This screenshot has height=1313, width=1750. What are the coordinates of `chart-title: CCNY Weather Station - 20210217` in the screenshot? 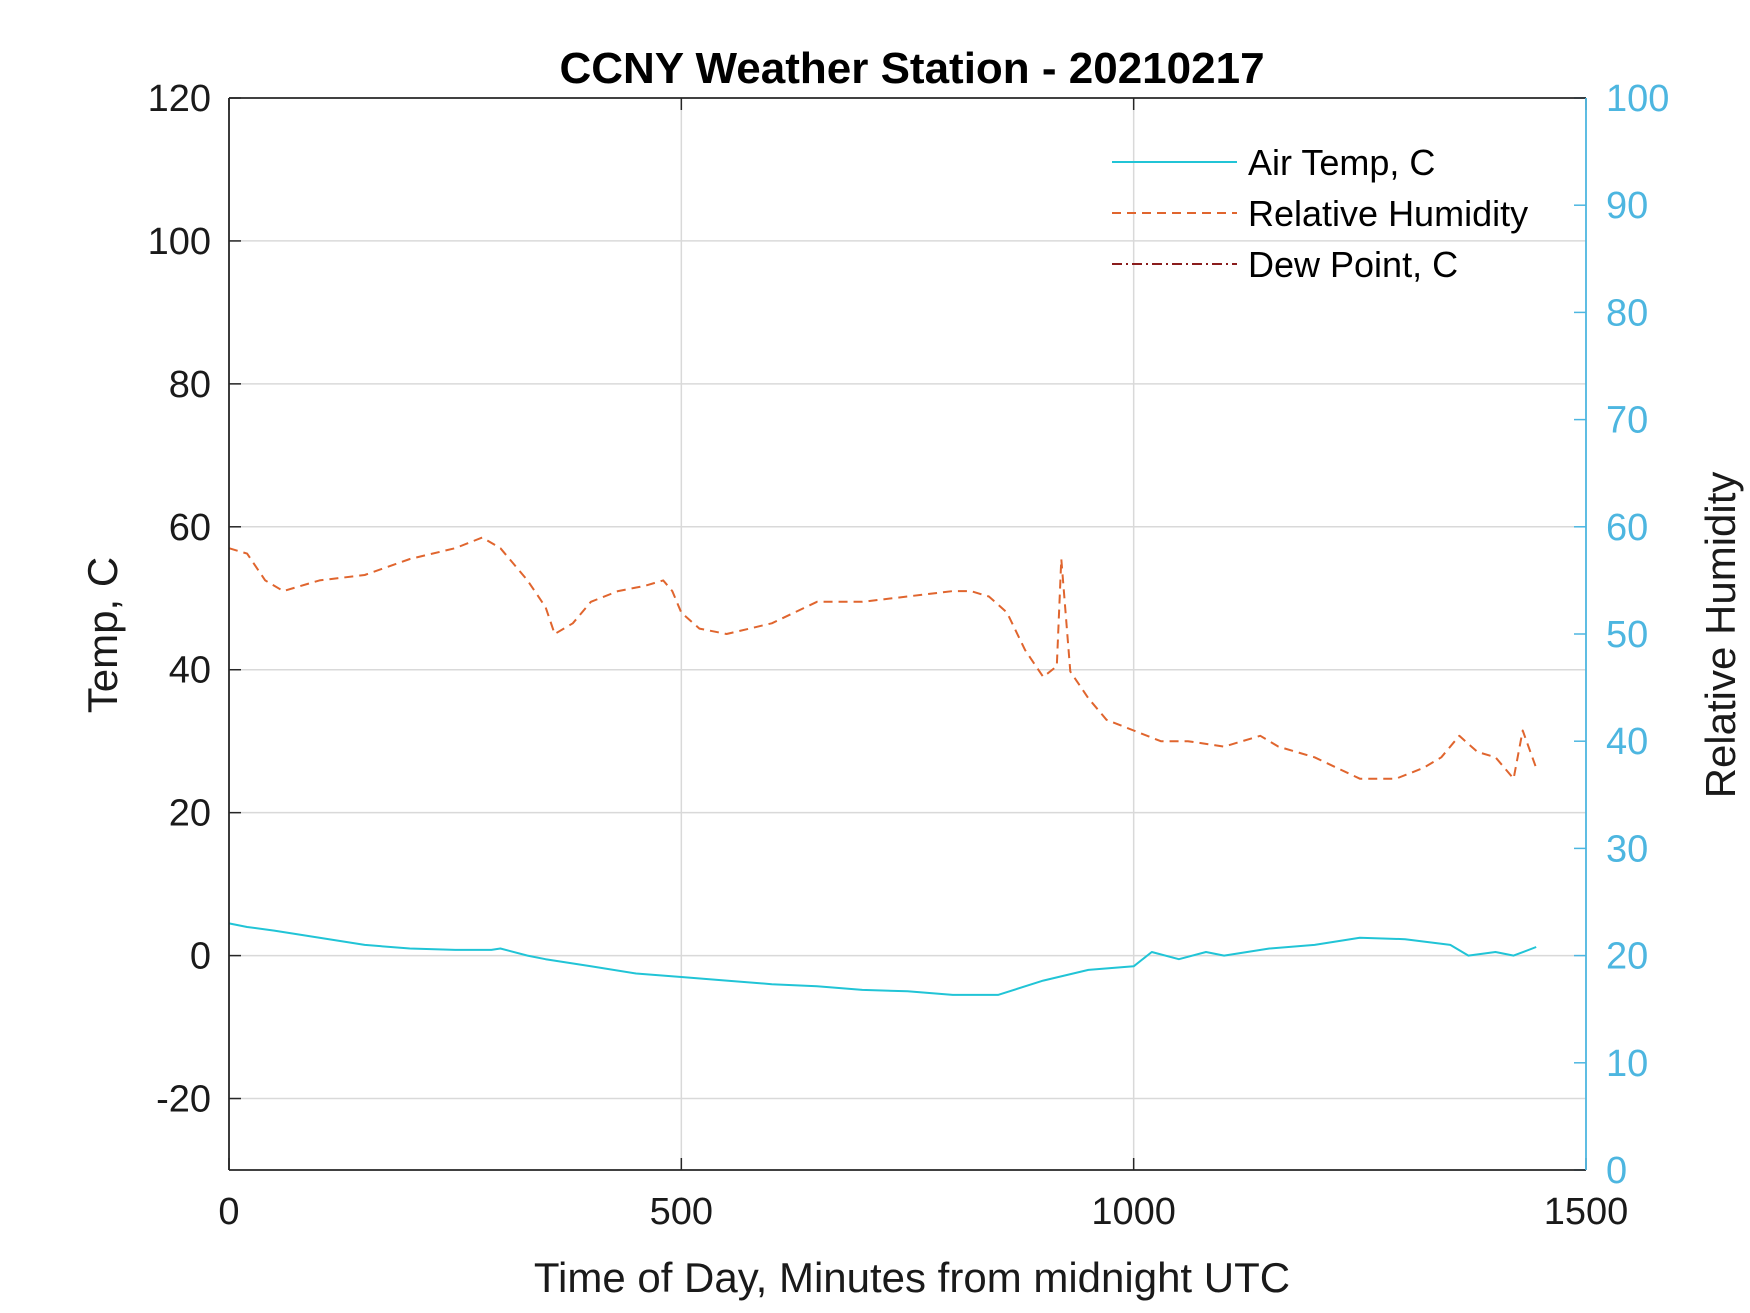 It's located at (911, 68).